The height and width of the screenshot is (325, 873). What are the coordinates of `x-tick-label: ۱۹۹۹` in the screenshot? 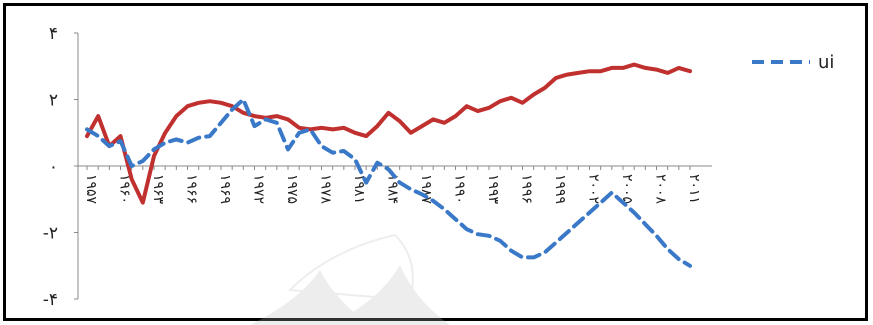 It's located at (560, 189).